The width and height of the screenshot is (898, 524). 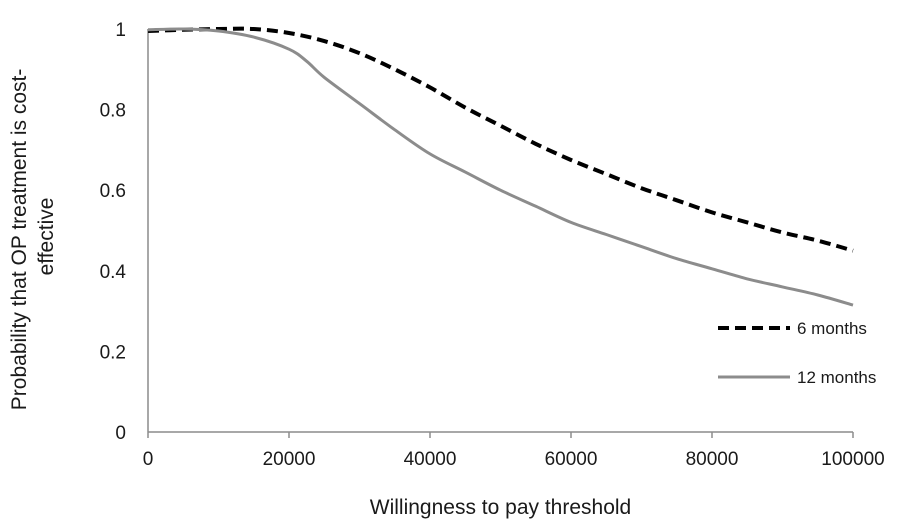 What do you see at coordinates (113, 272) in the screenshot?
I see `y-tick-label: 0.4` at bounding box center [113, 272].